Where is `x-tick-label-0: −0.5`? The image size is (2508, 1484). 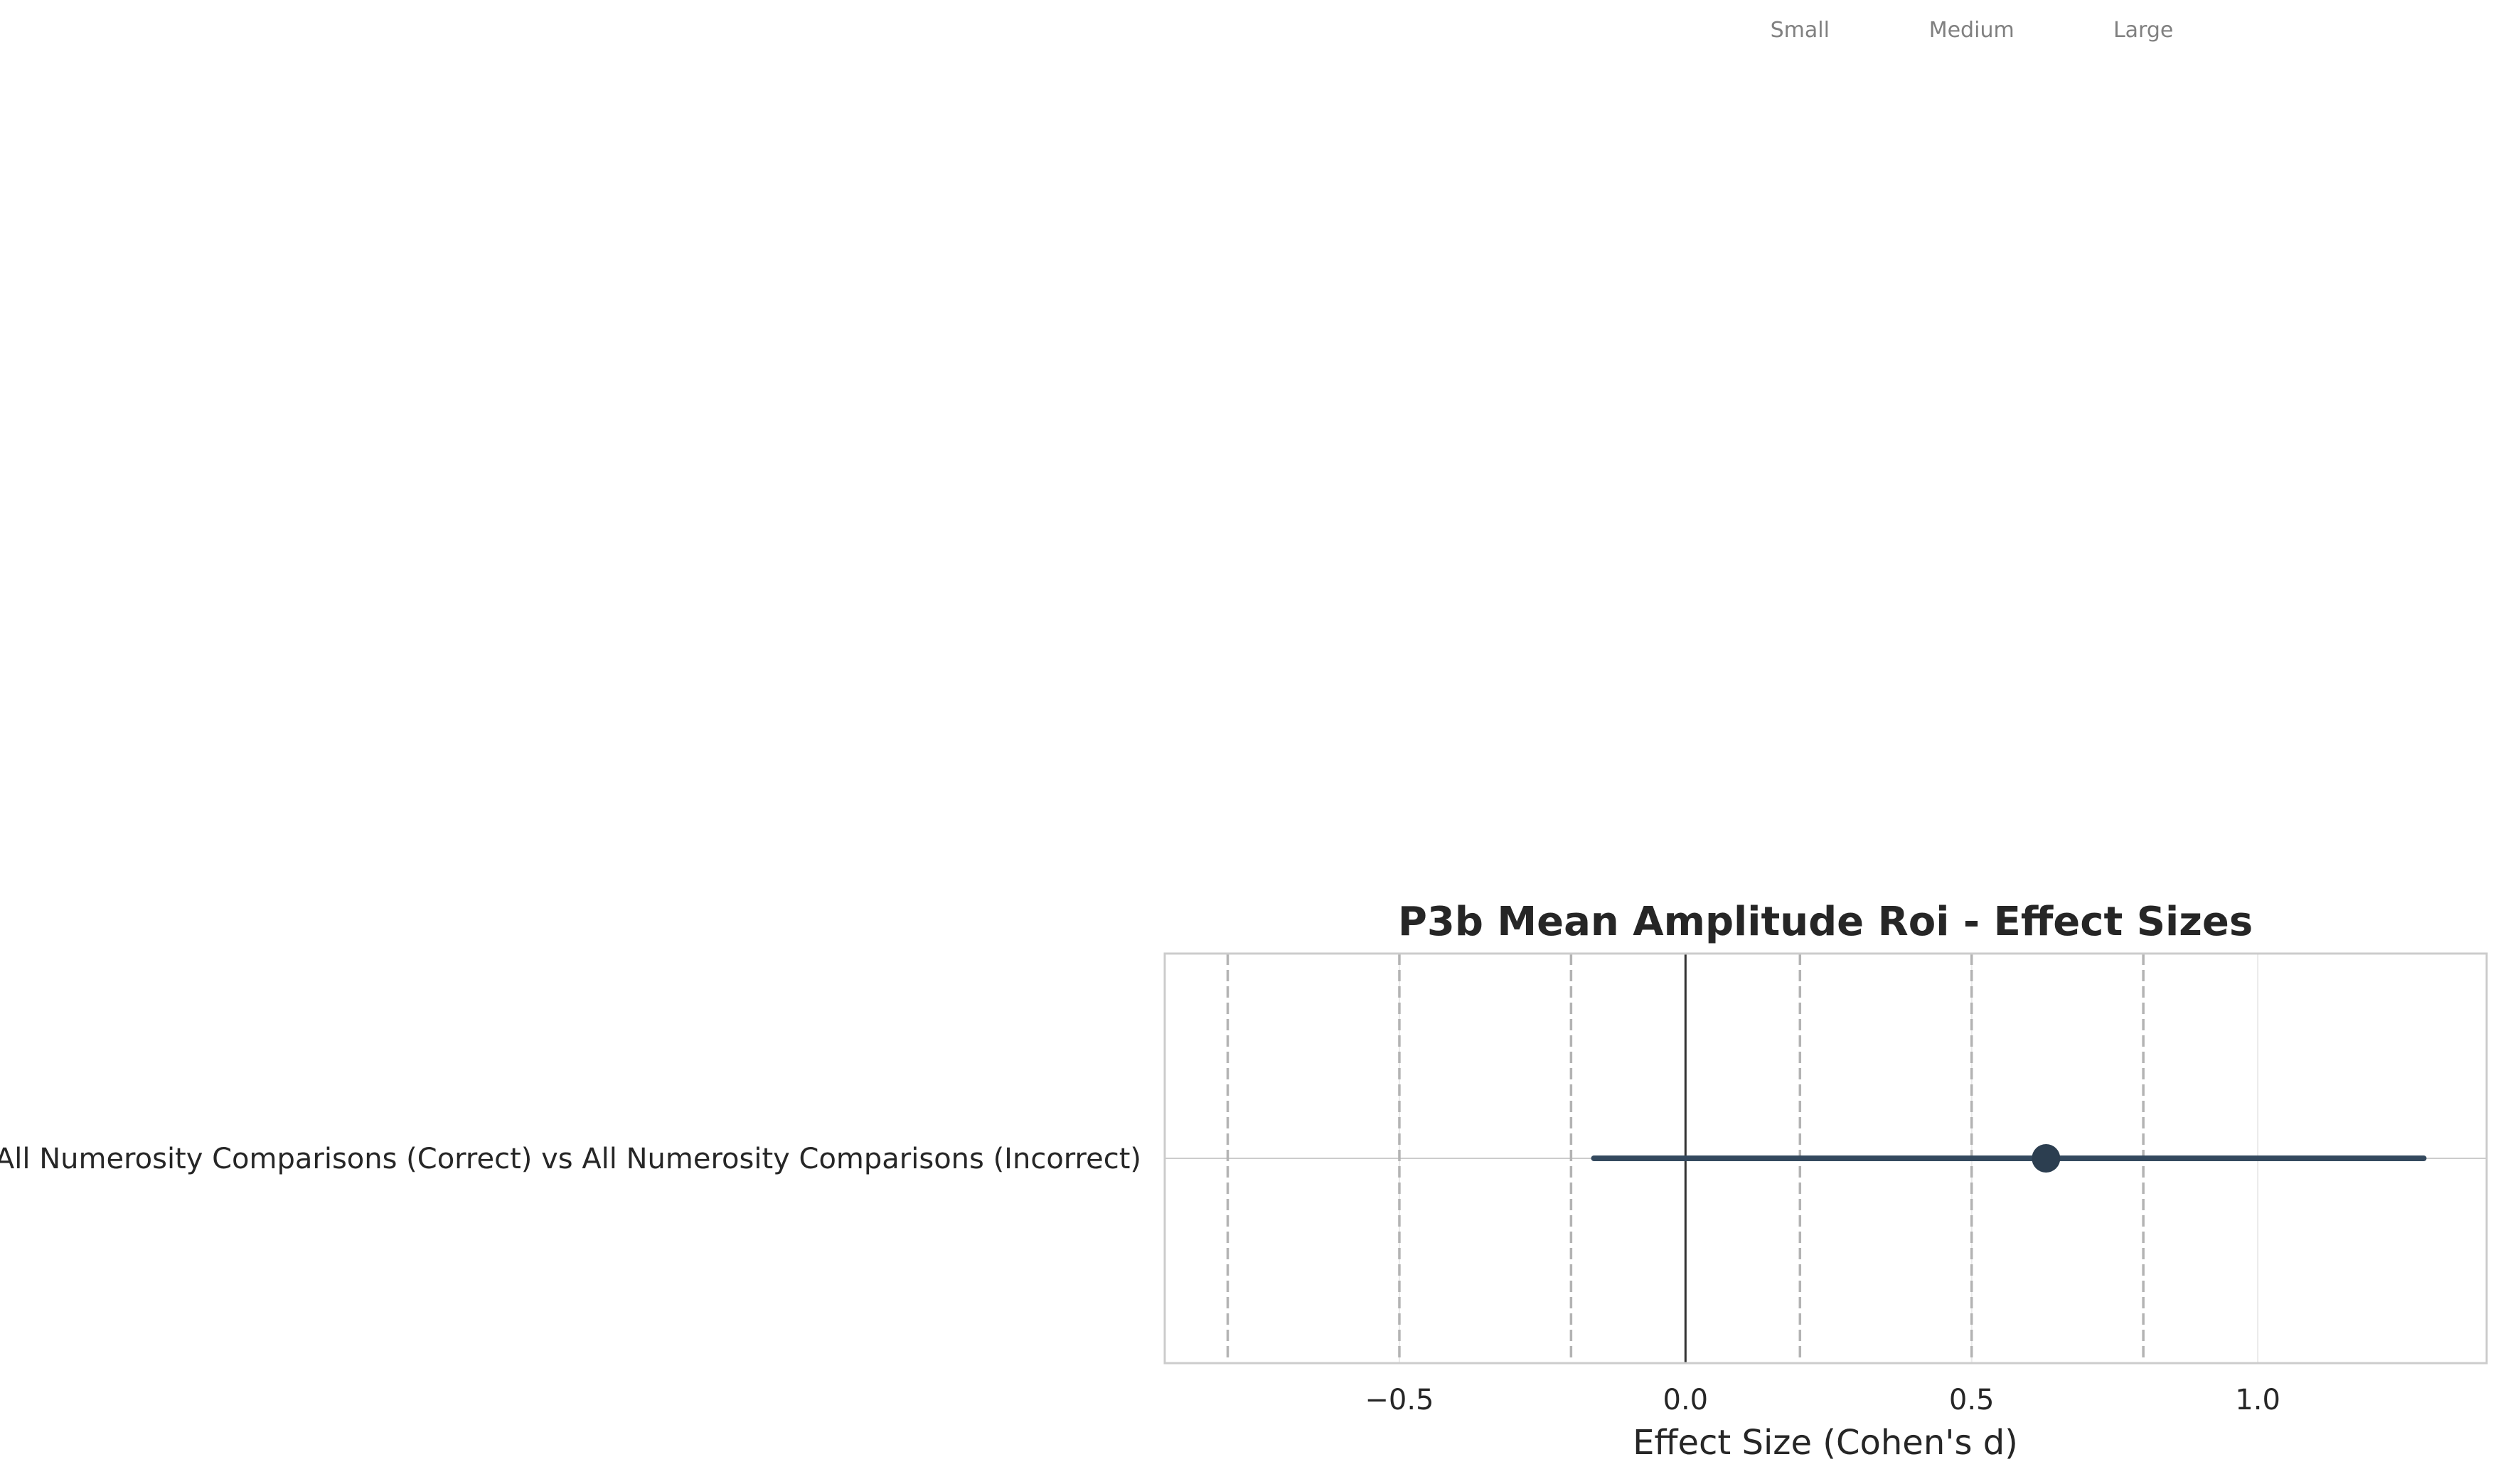
x-tick-label-0: −0.5 is located at coordinates (1399, 1400).